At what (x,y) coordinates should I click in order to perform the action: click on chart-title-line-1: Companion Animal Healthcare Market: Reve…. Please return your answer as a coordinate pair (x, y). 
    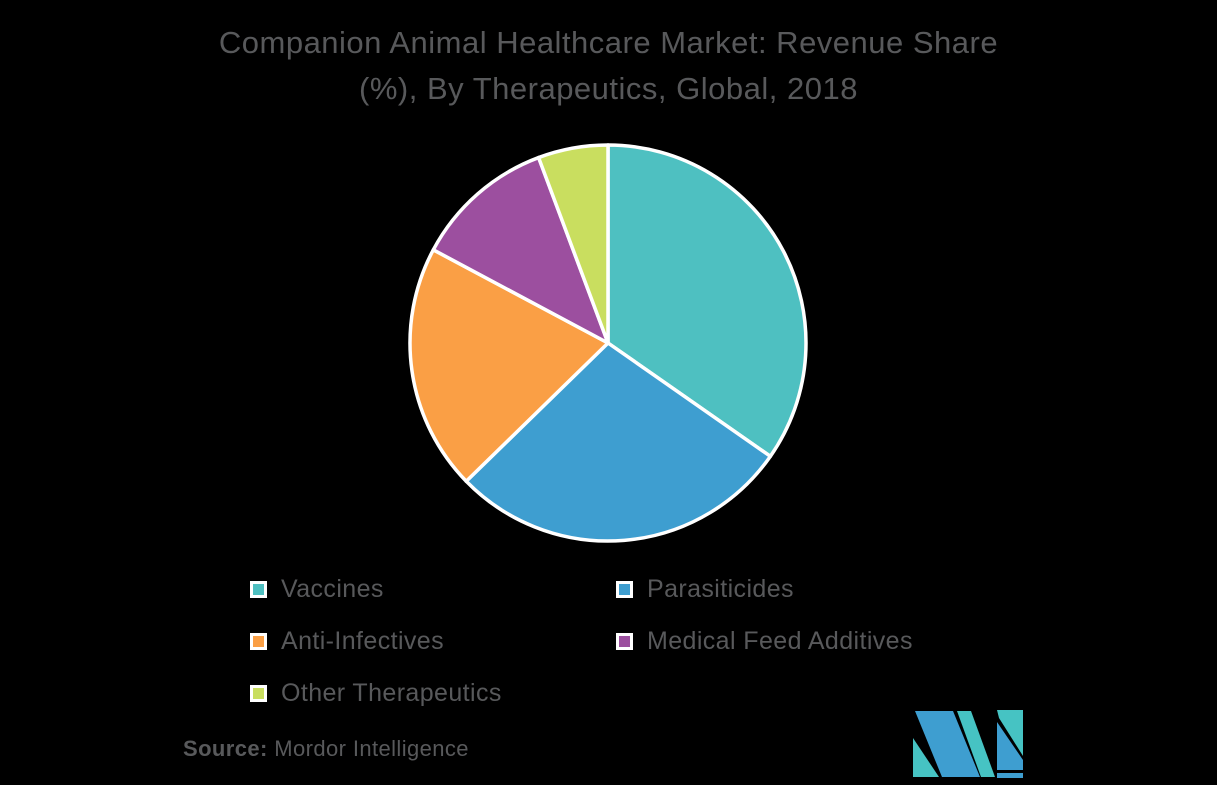
    Looking at the image, I should click on (608, 42).